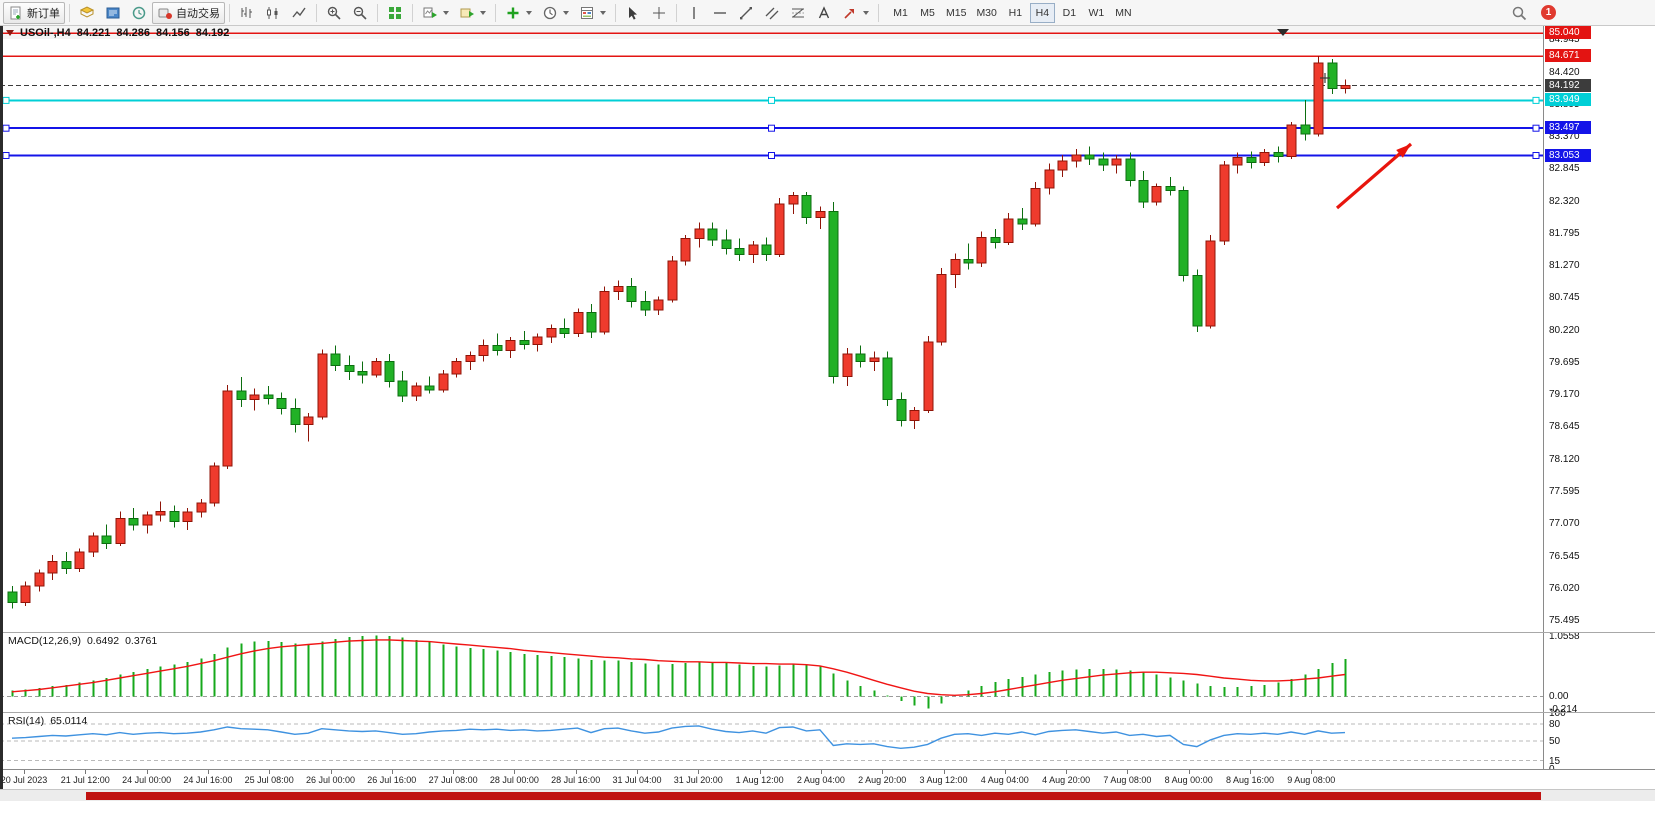 This screenshot has width=1655, height=835. I want to click on zoom-out-button, so click(360, 13).